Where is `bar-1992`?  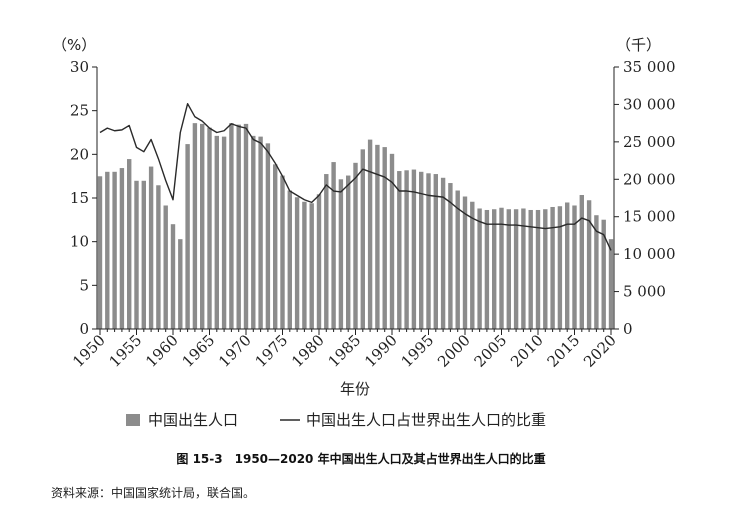 bar-1992 is located at coordinates (406, 249).